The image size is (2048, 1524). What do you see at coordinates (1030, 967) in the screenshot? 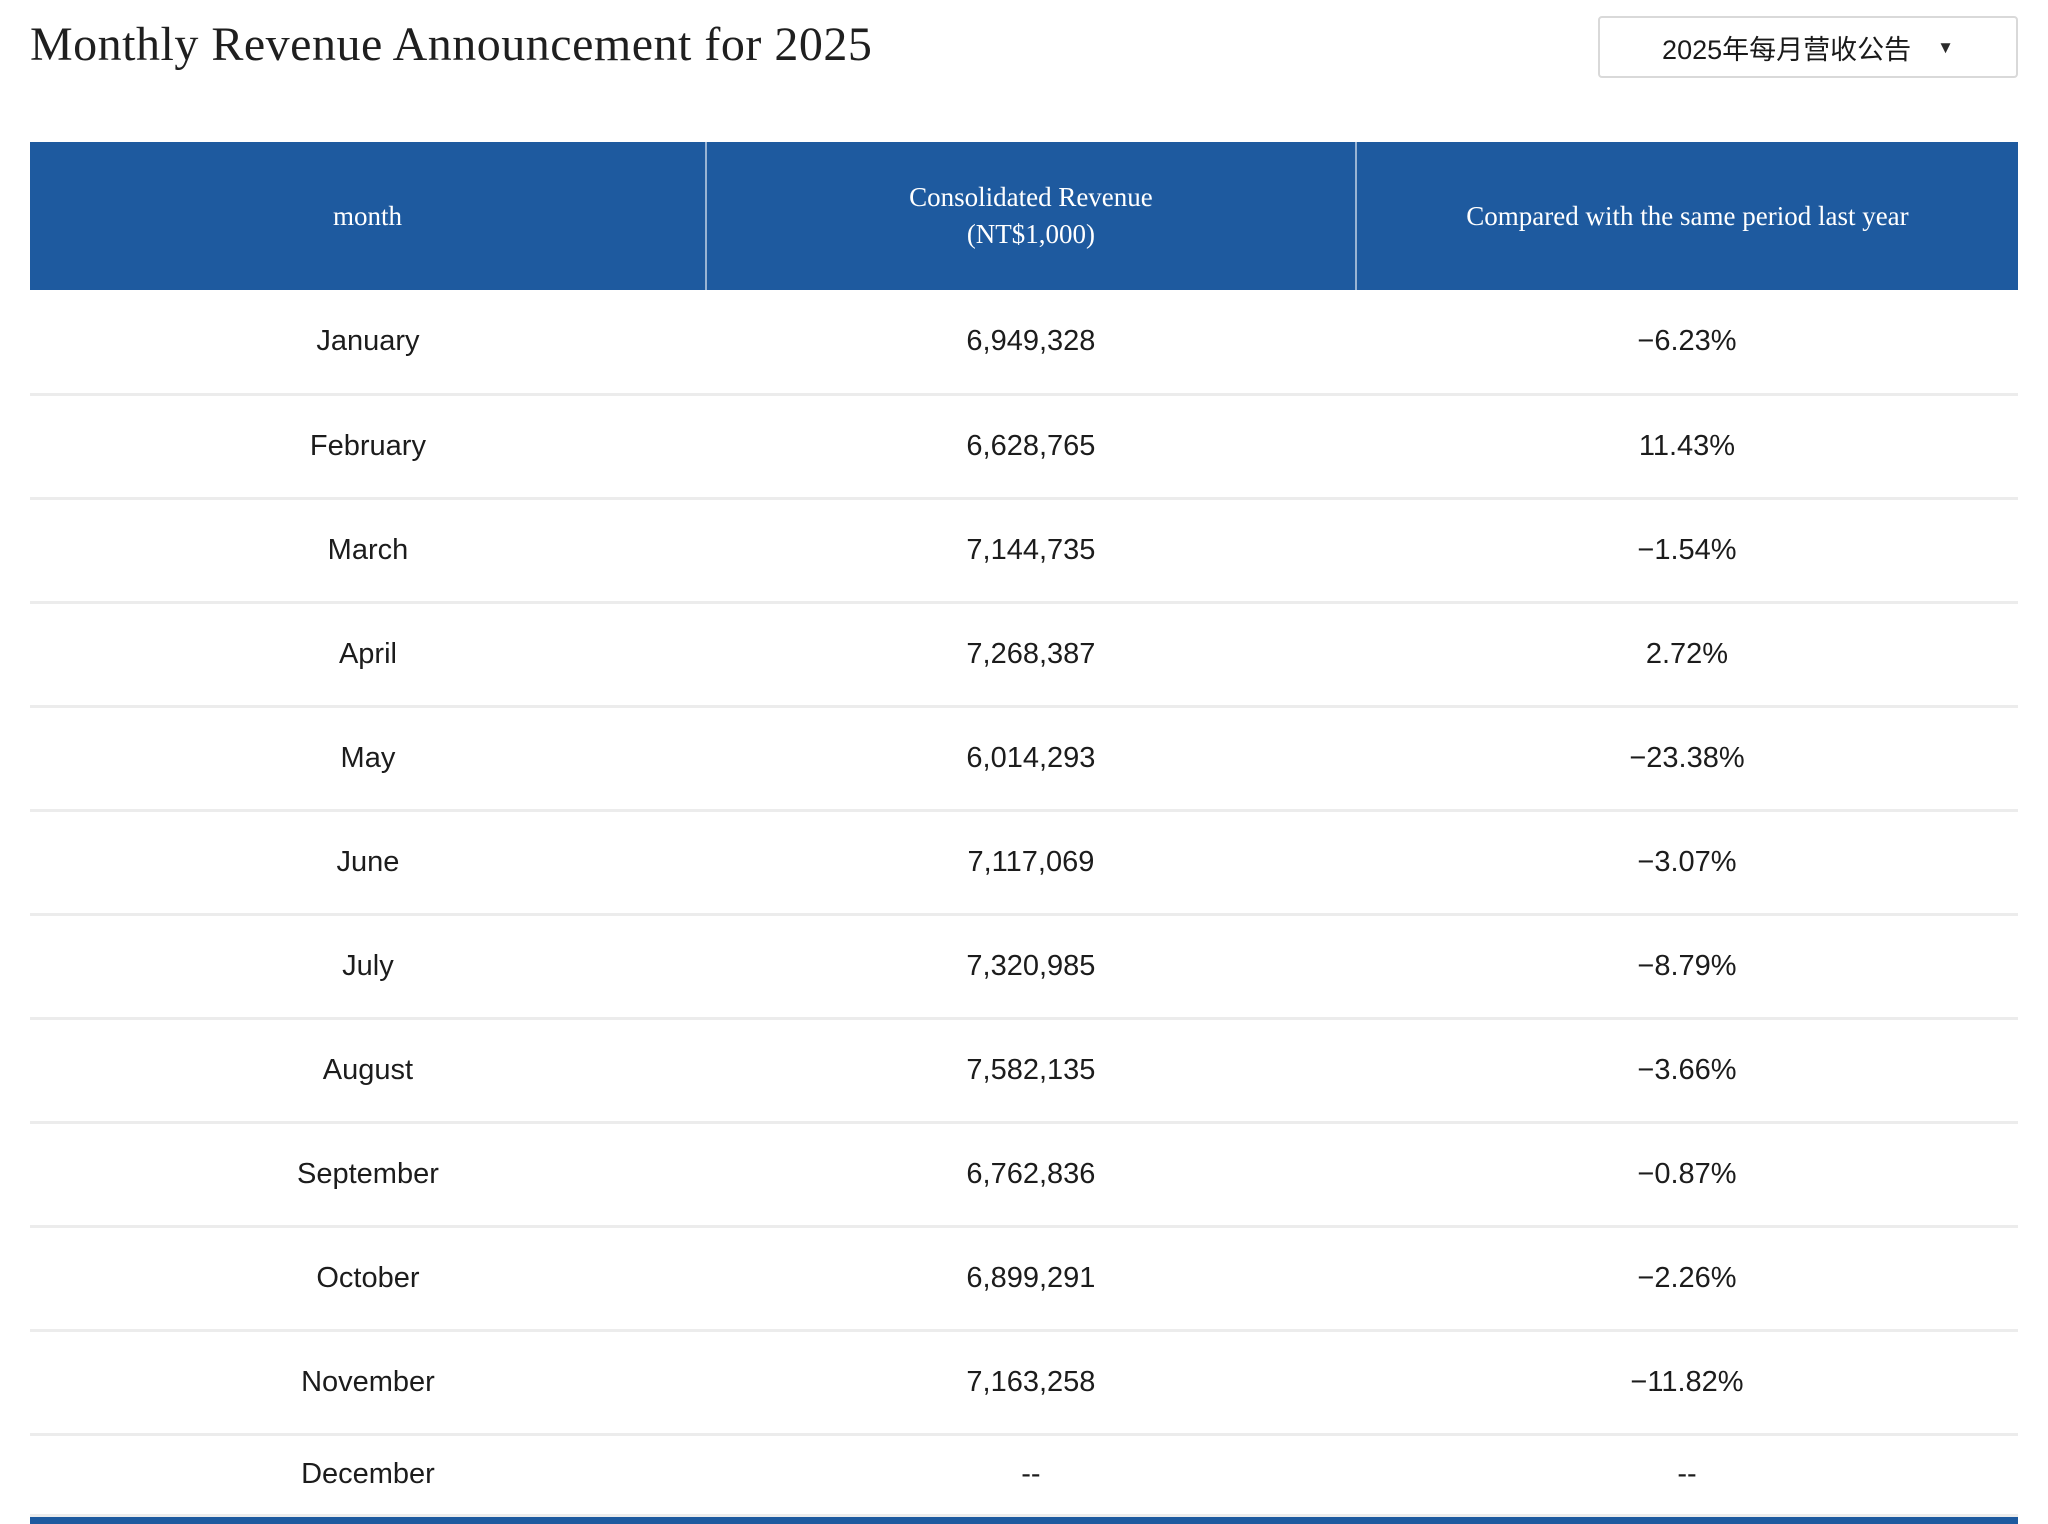
I see `revenue-cell: 7,320,985` at bounding box center [1030, 967].